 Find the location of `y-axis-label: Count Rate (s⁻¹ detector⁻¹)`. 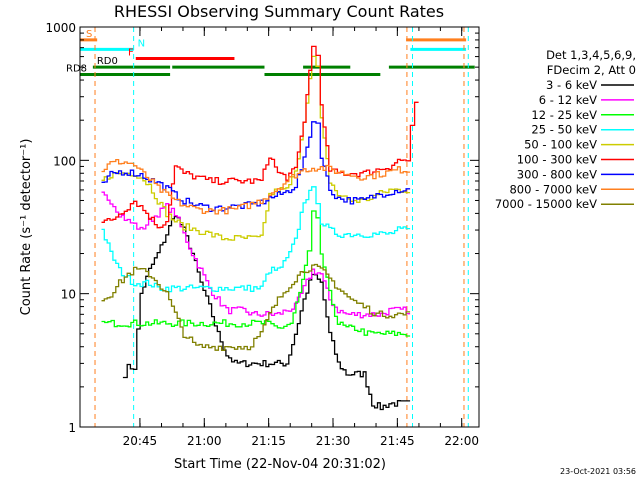

y-axis-label: Count Rate (s⁻¹ detector⁻¹) is located at coordinates (26, 227).